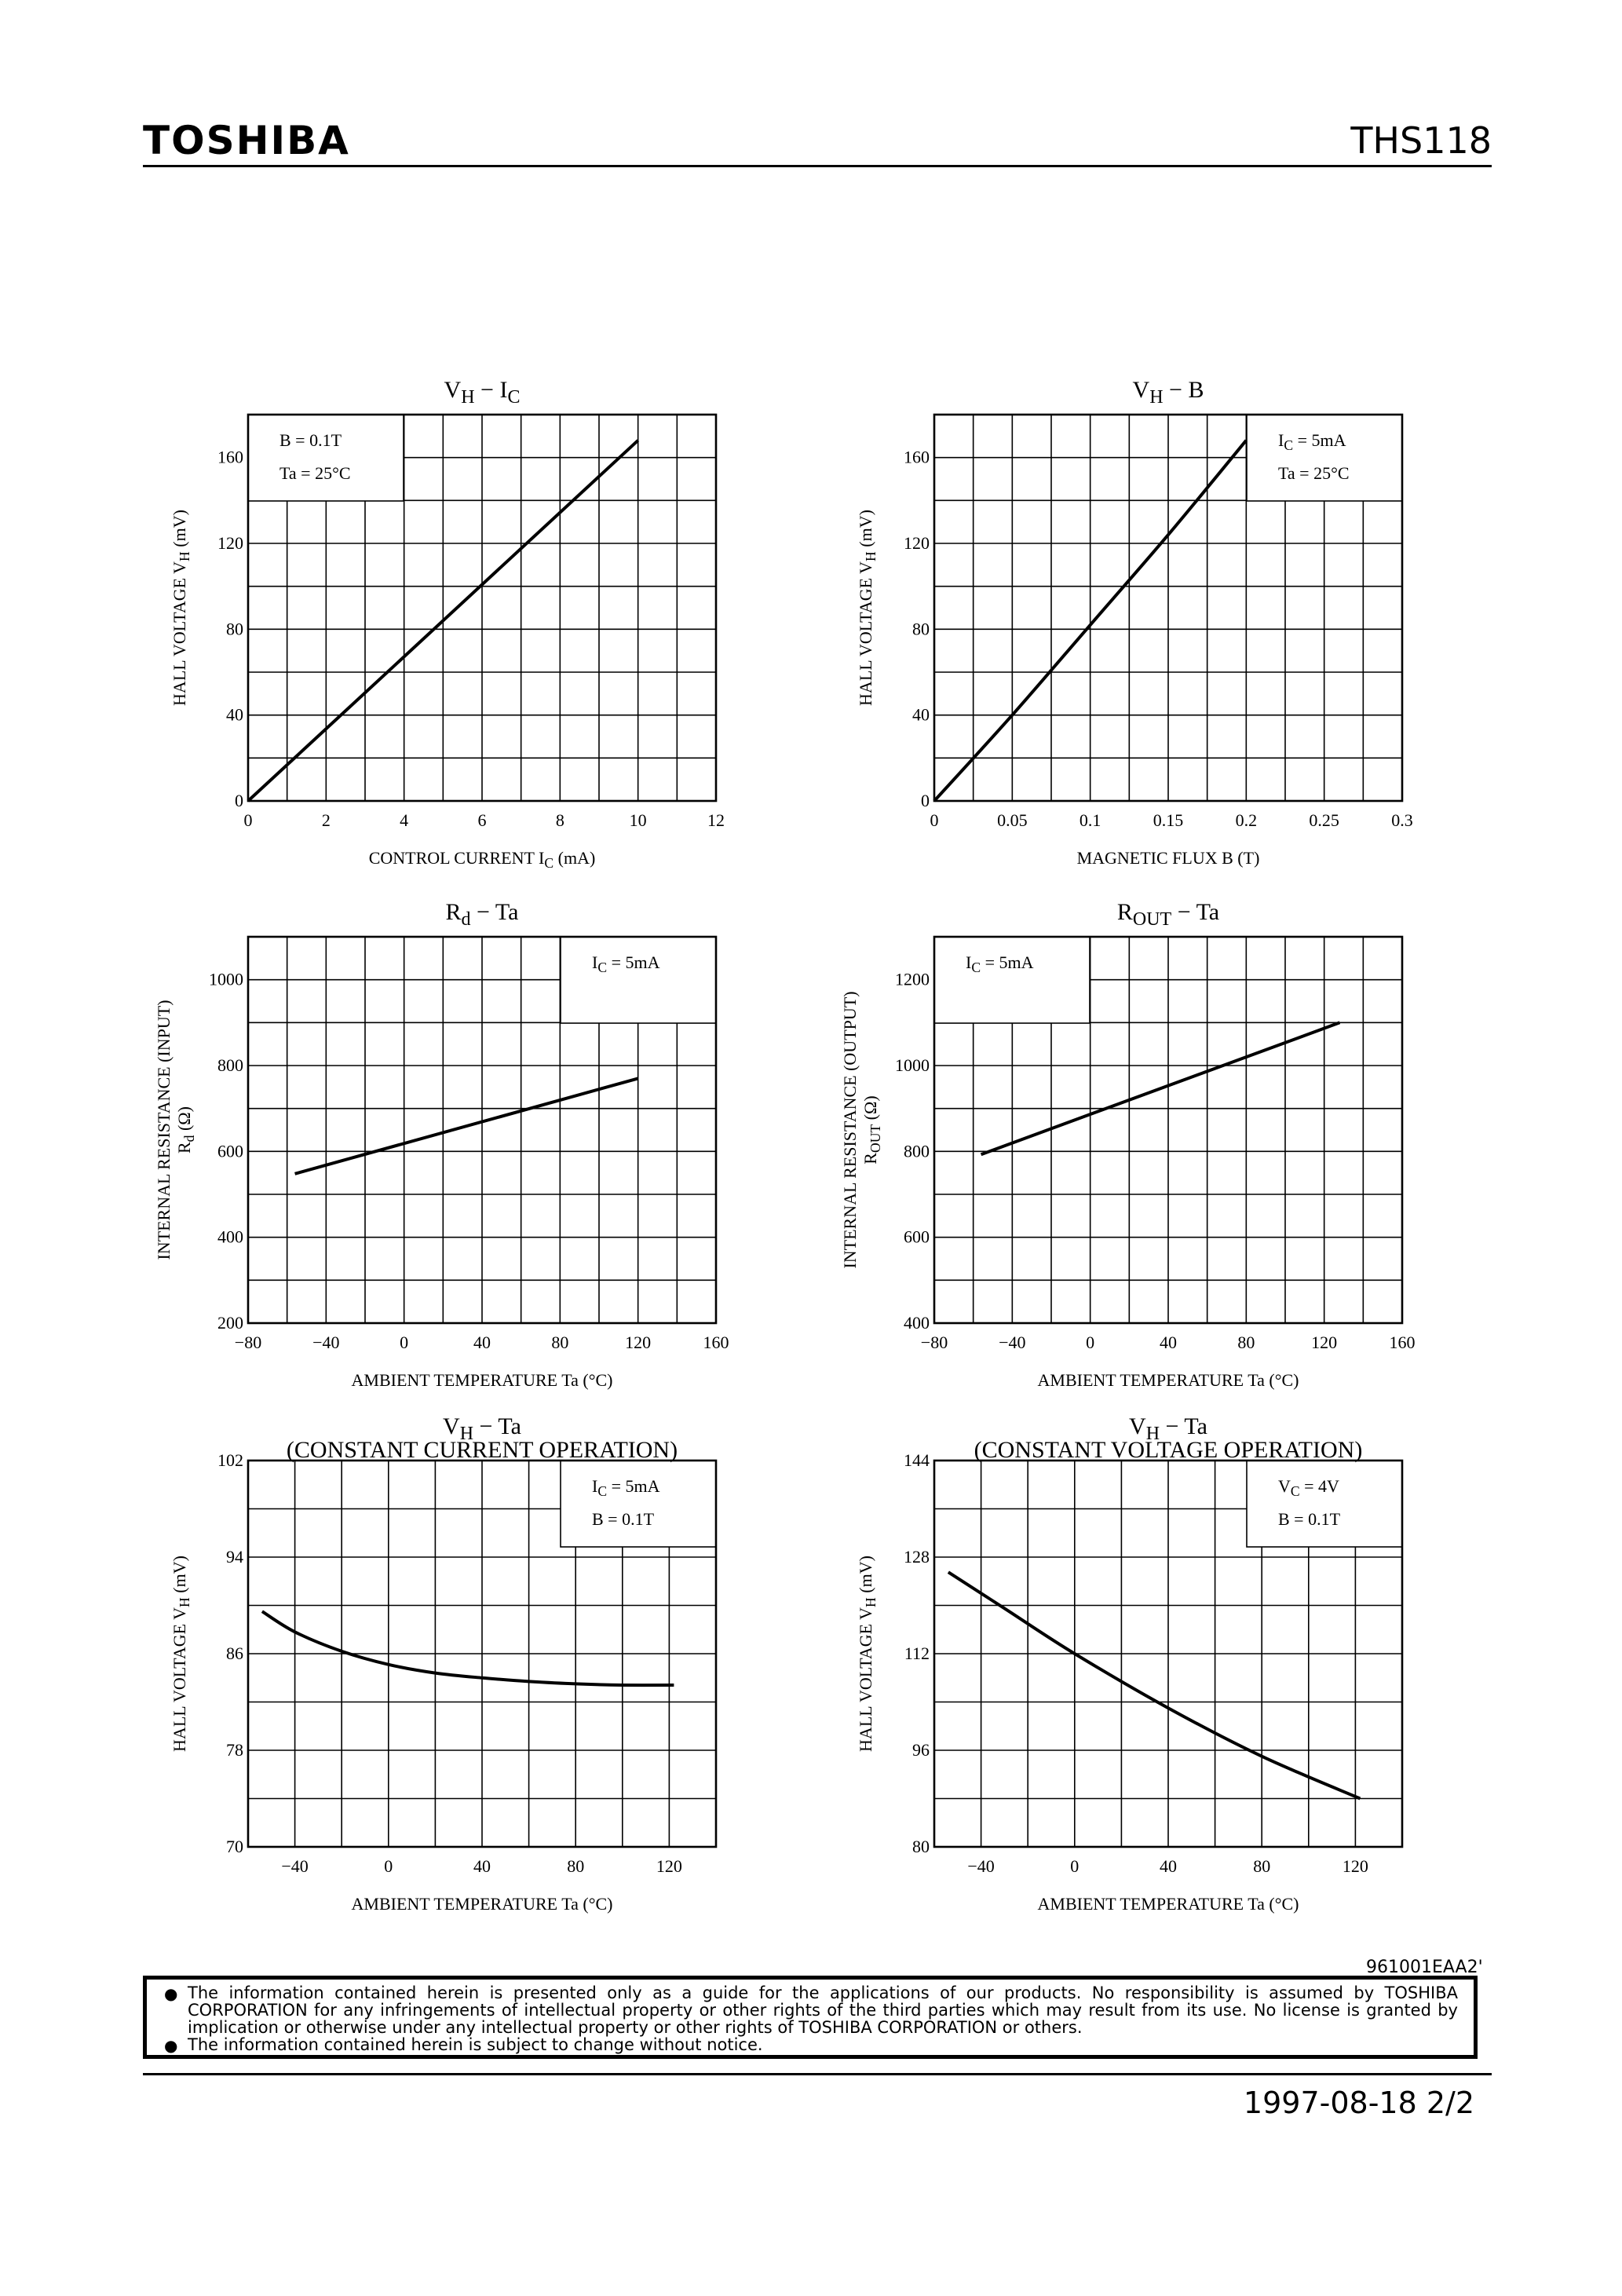  What do you see at coordinates (234, 1750) in the screenshot?
I see `y-tick-label: 78` at bounding box center [234, 1750].